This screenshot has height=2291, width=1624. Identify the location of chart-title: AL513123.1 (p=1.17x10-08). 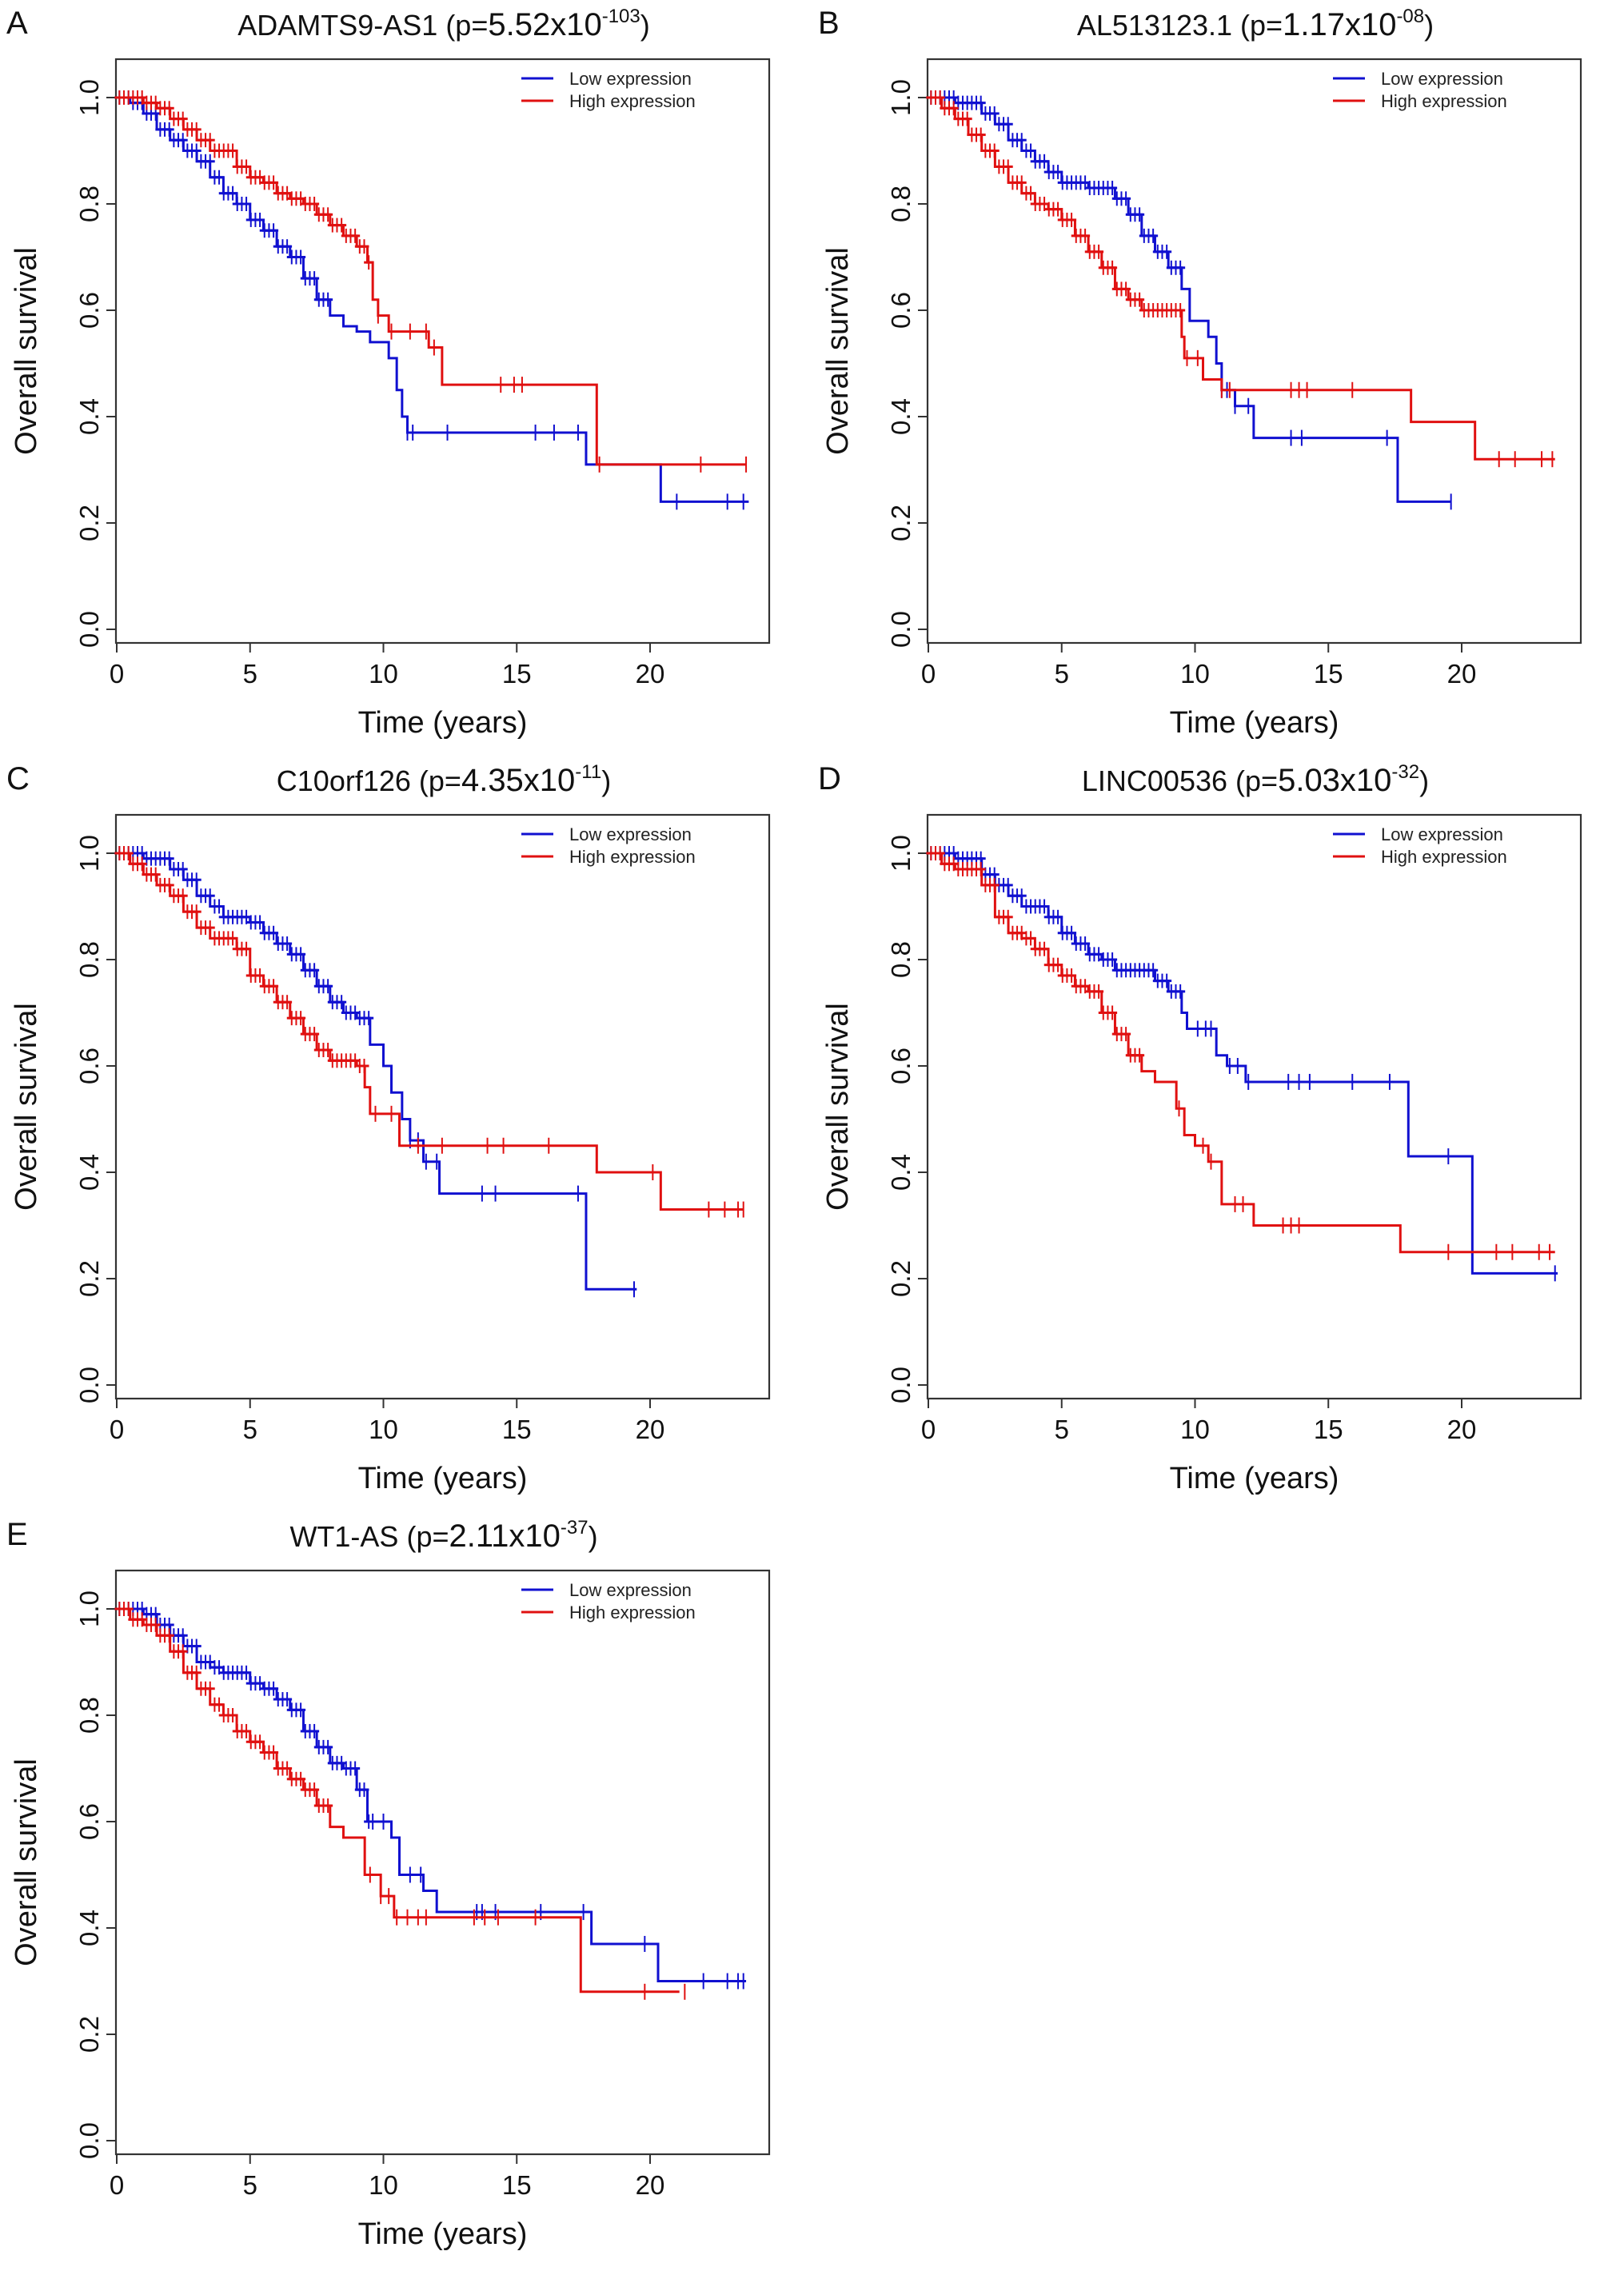
(1256, 24).